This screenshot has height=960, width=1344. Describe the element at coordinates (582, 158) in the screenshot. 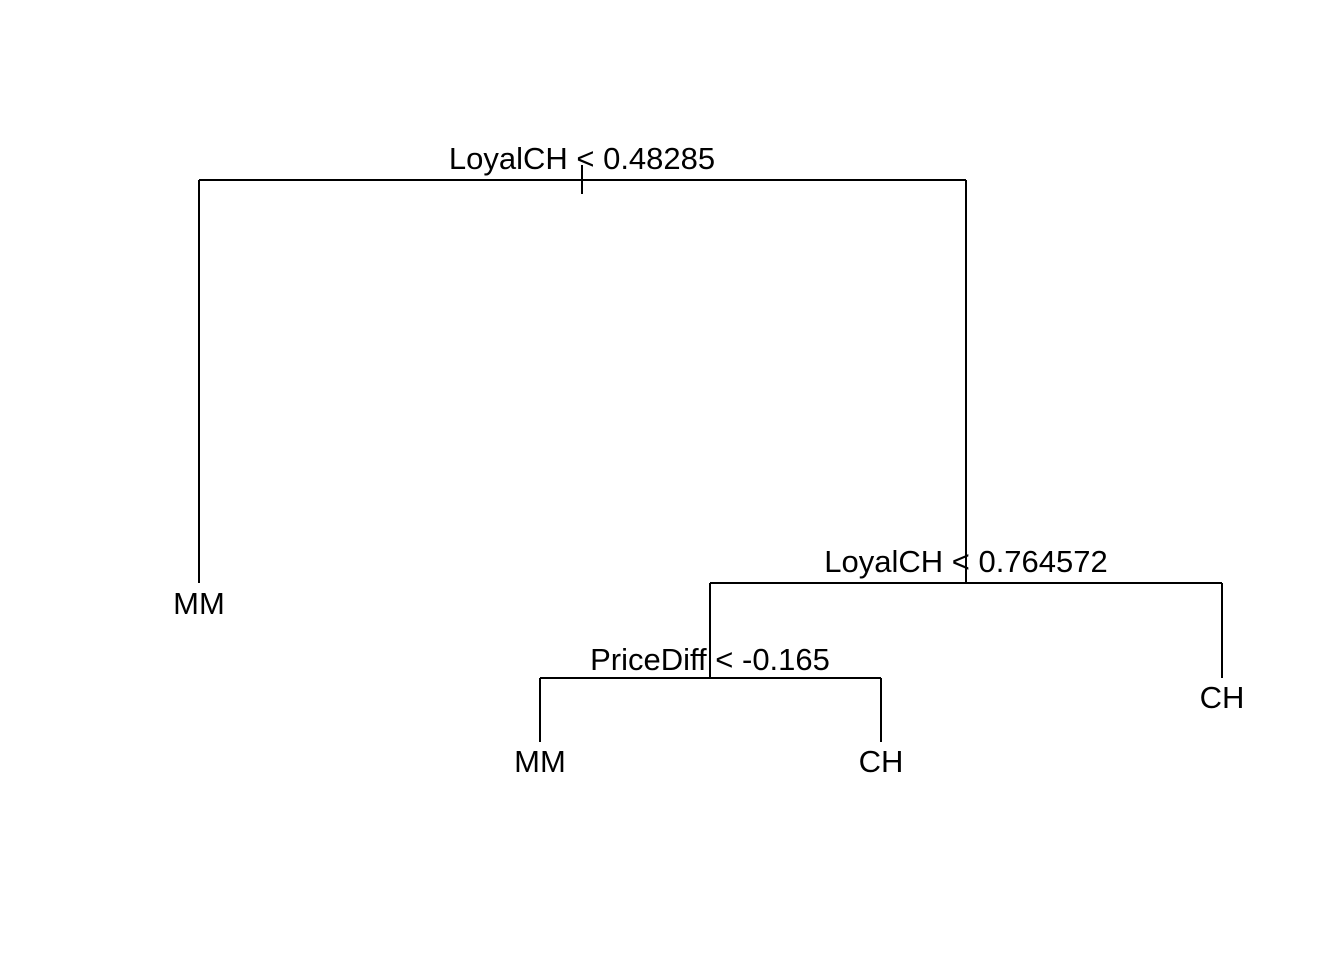

I see `root-split-label: LoyalCH < 0.48285` at that location.